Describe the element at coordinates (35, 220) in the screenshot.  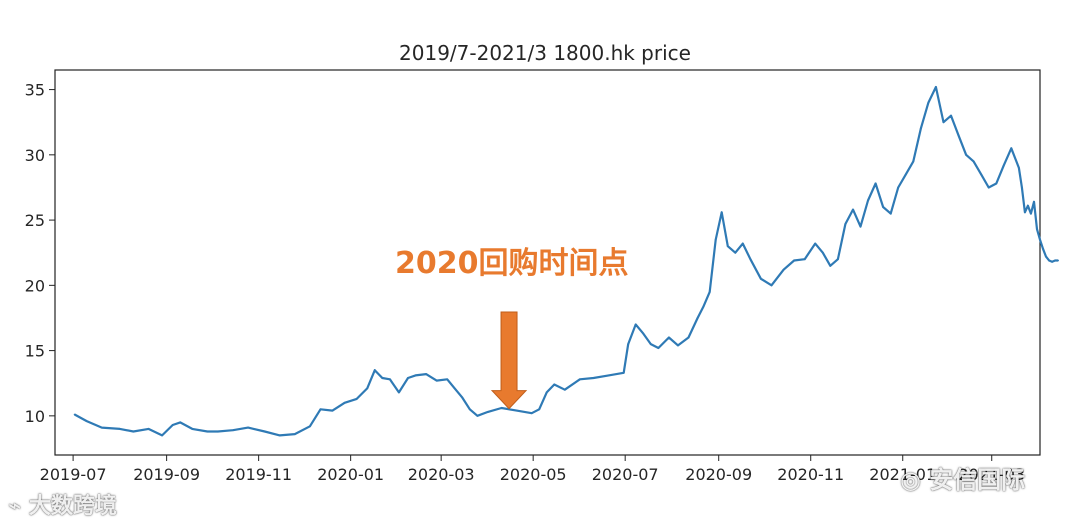
I see `y-tick-label: 25` at that location.